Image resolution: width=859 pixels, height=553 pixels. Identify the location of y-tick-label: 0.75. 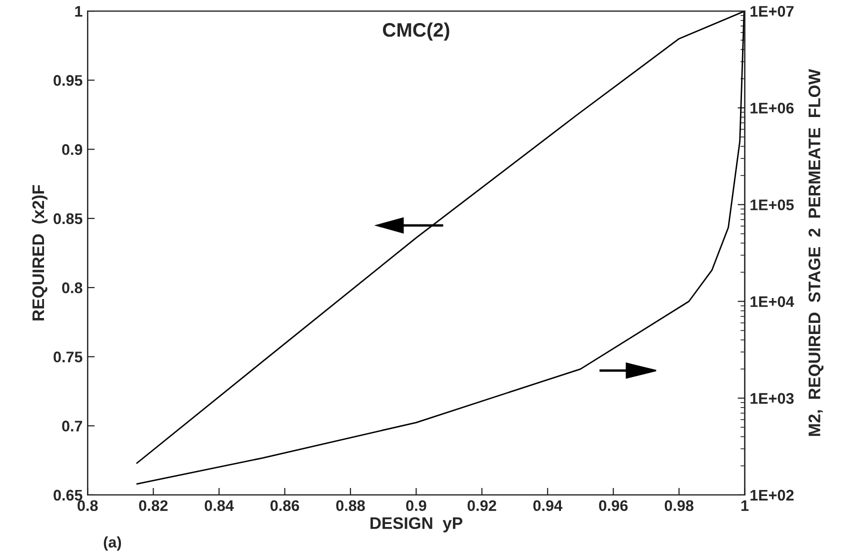
(68, 357).